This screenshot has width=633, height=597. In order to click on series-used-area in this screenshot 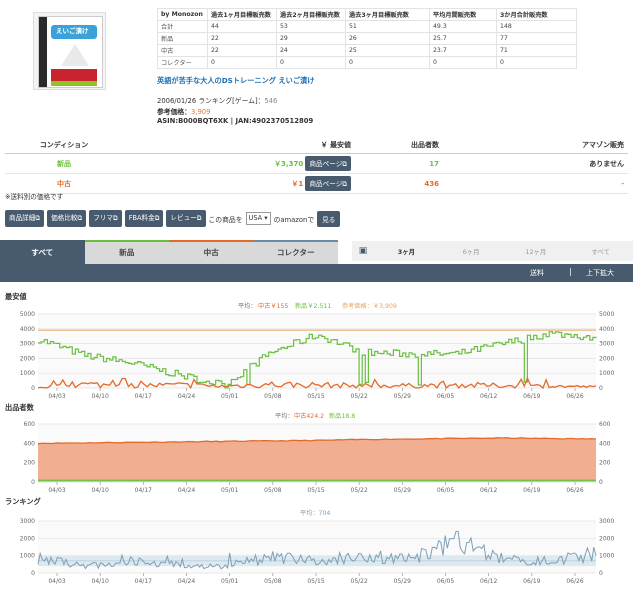, I will do `click(317, 459)`.